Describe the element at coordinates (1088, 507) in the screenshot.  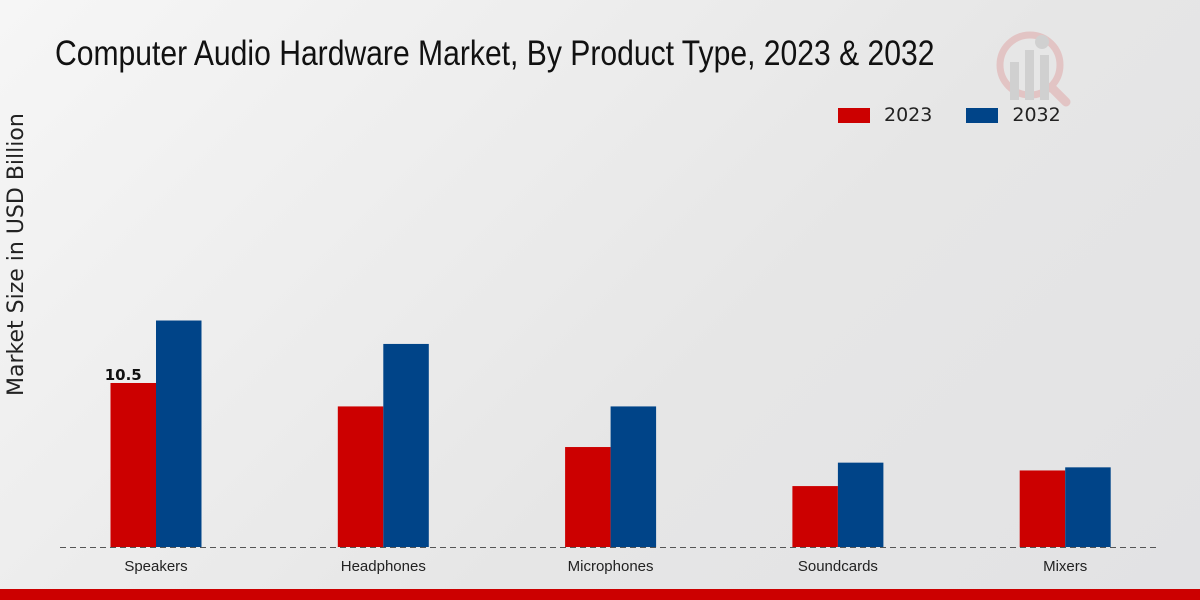
I see `bar-mixers-2032` at that location.